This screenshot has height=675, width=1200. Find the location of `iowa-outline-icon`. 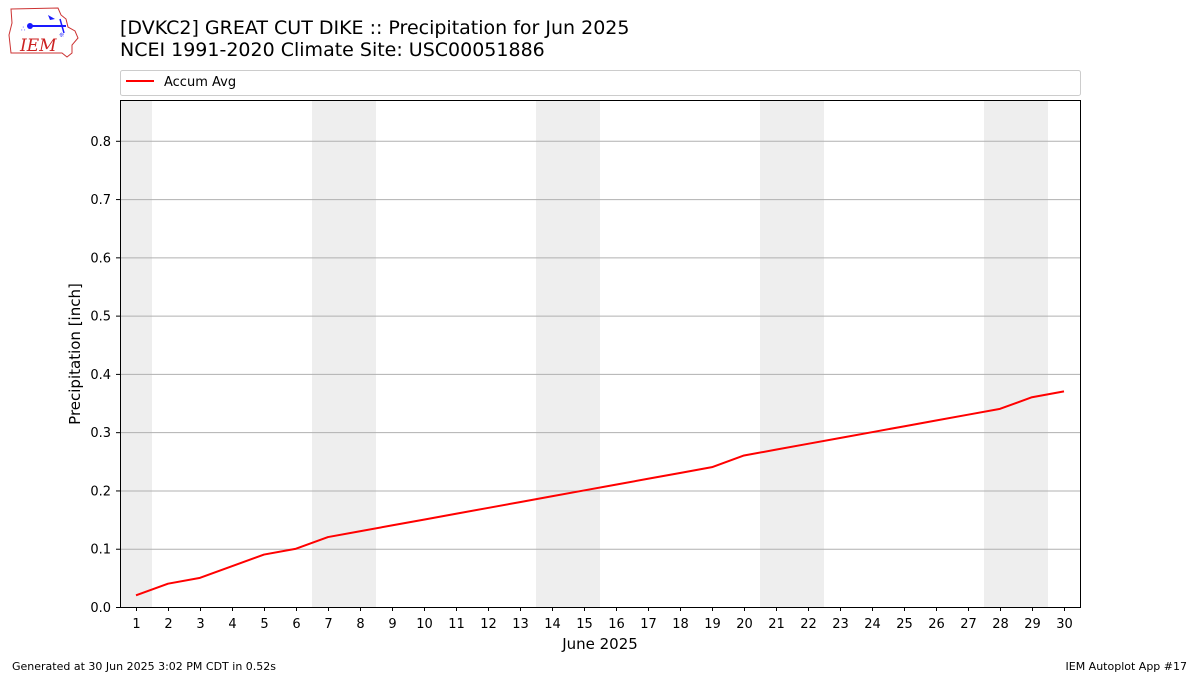

iowa-outline-icon is located at coordinates (43, 32).